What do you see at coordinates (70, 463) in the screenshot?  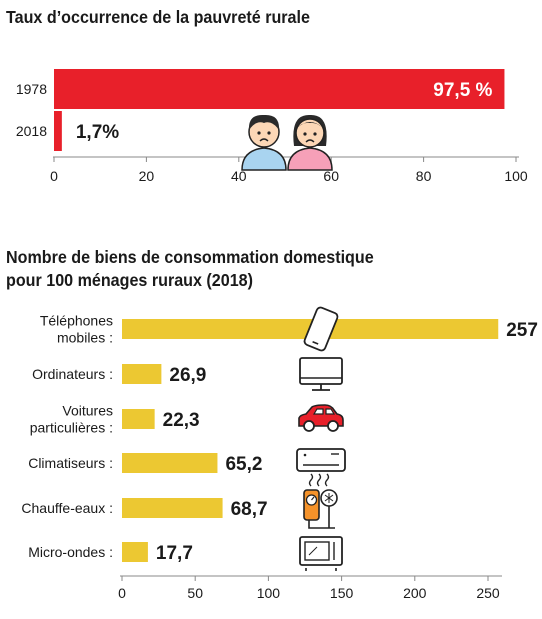 I see `goods-category-label: Climatiseurs :` at bounding box center [70, 463].